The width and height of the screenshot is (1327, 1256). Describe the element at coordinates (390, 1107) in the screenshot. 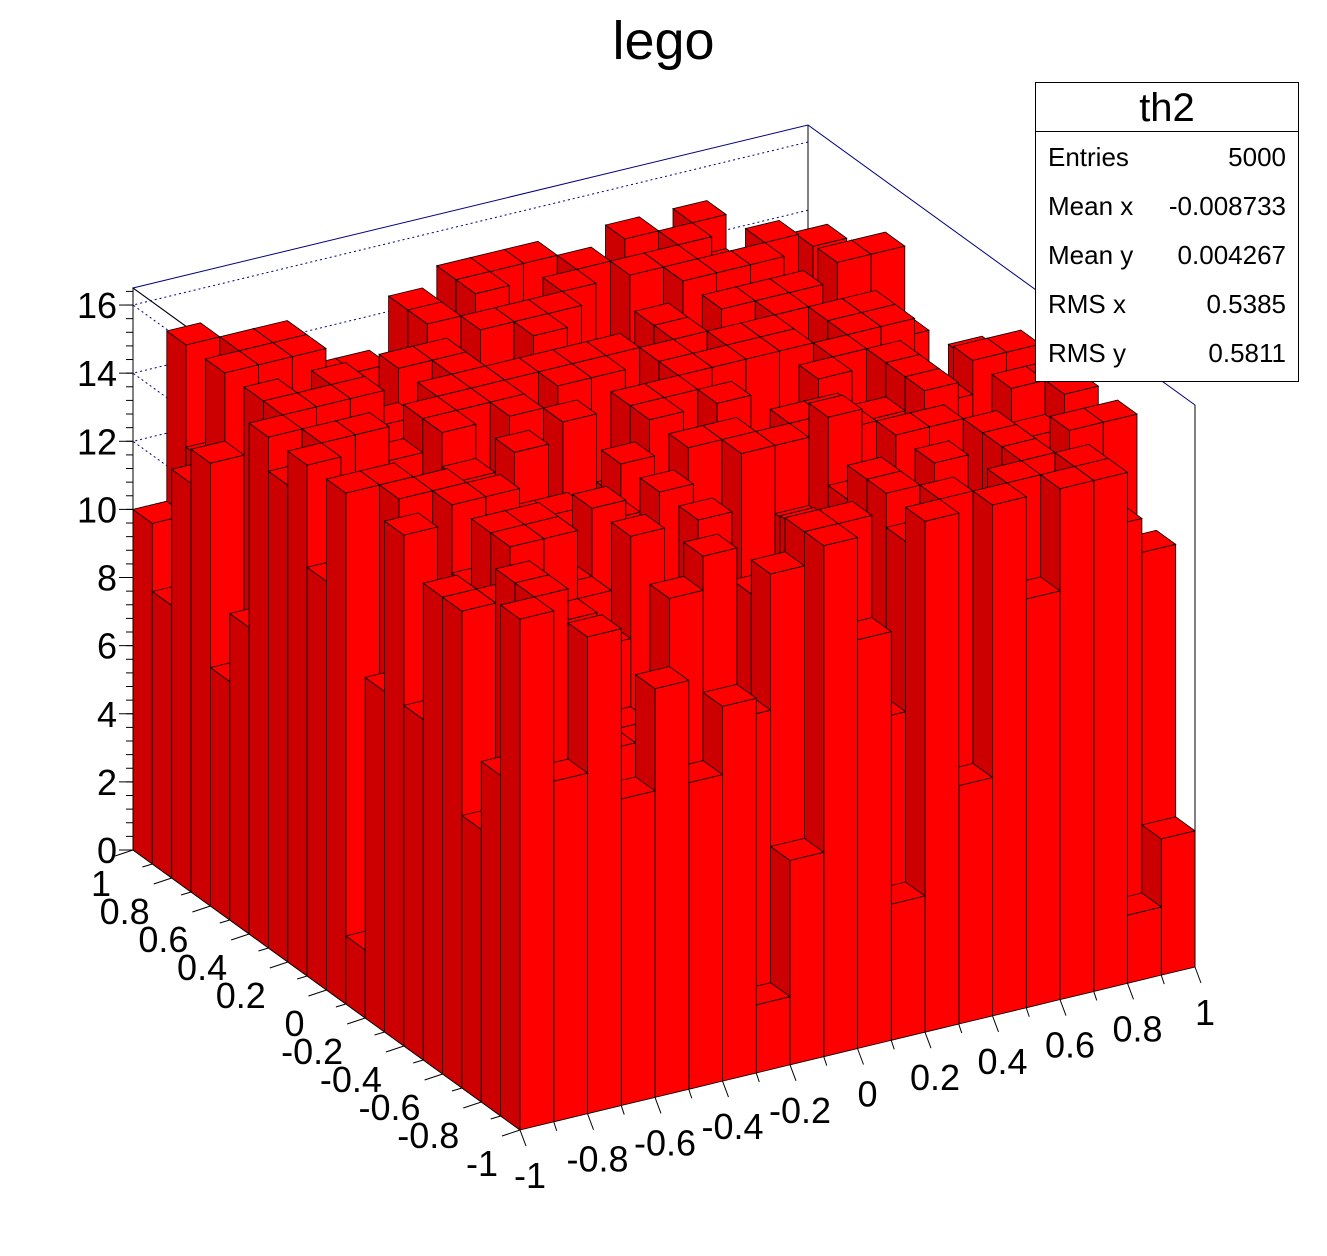

I see `y-tick-label: -0.6` at that location.